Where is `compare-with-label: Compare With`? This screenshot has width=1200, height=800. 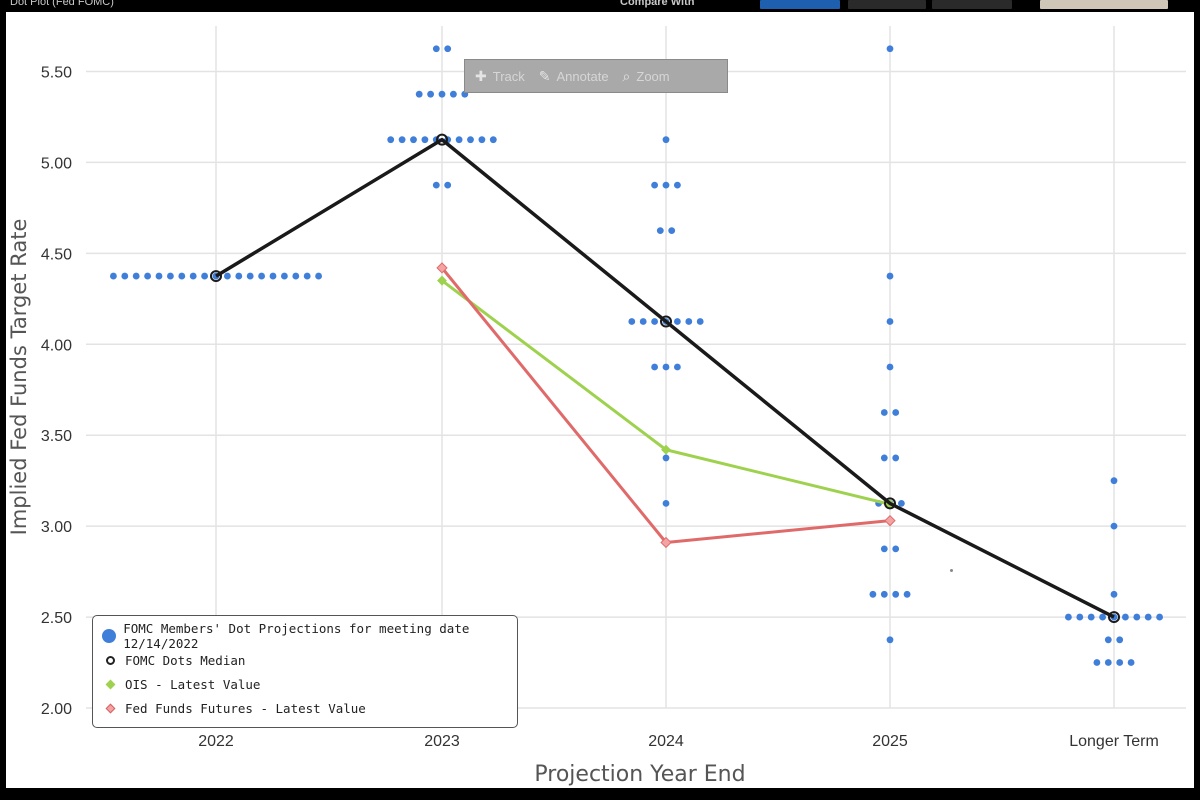
compare-with-label: Compare With is located at coordinates (657, 4).